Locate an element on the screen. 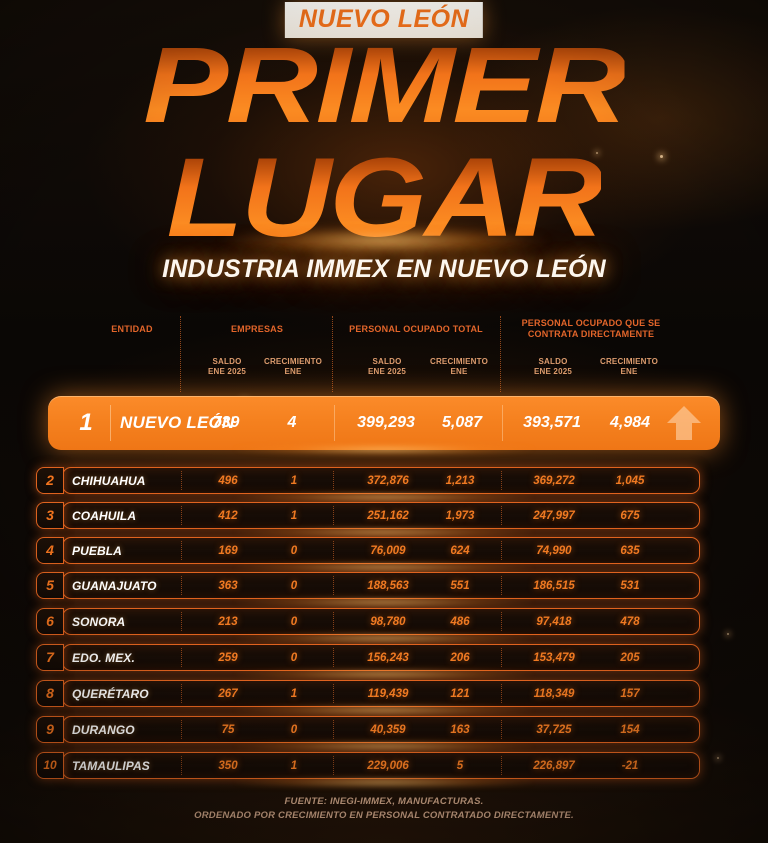 This screenshot has height=843, width=768. cell-pod-crecimiento: 1,045 is located at coordinates (630, 480).